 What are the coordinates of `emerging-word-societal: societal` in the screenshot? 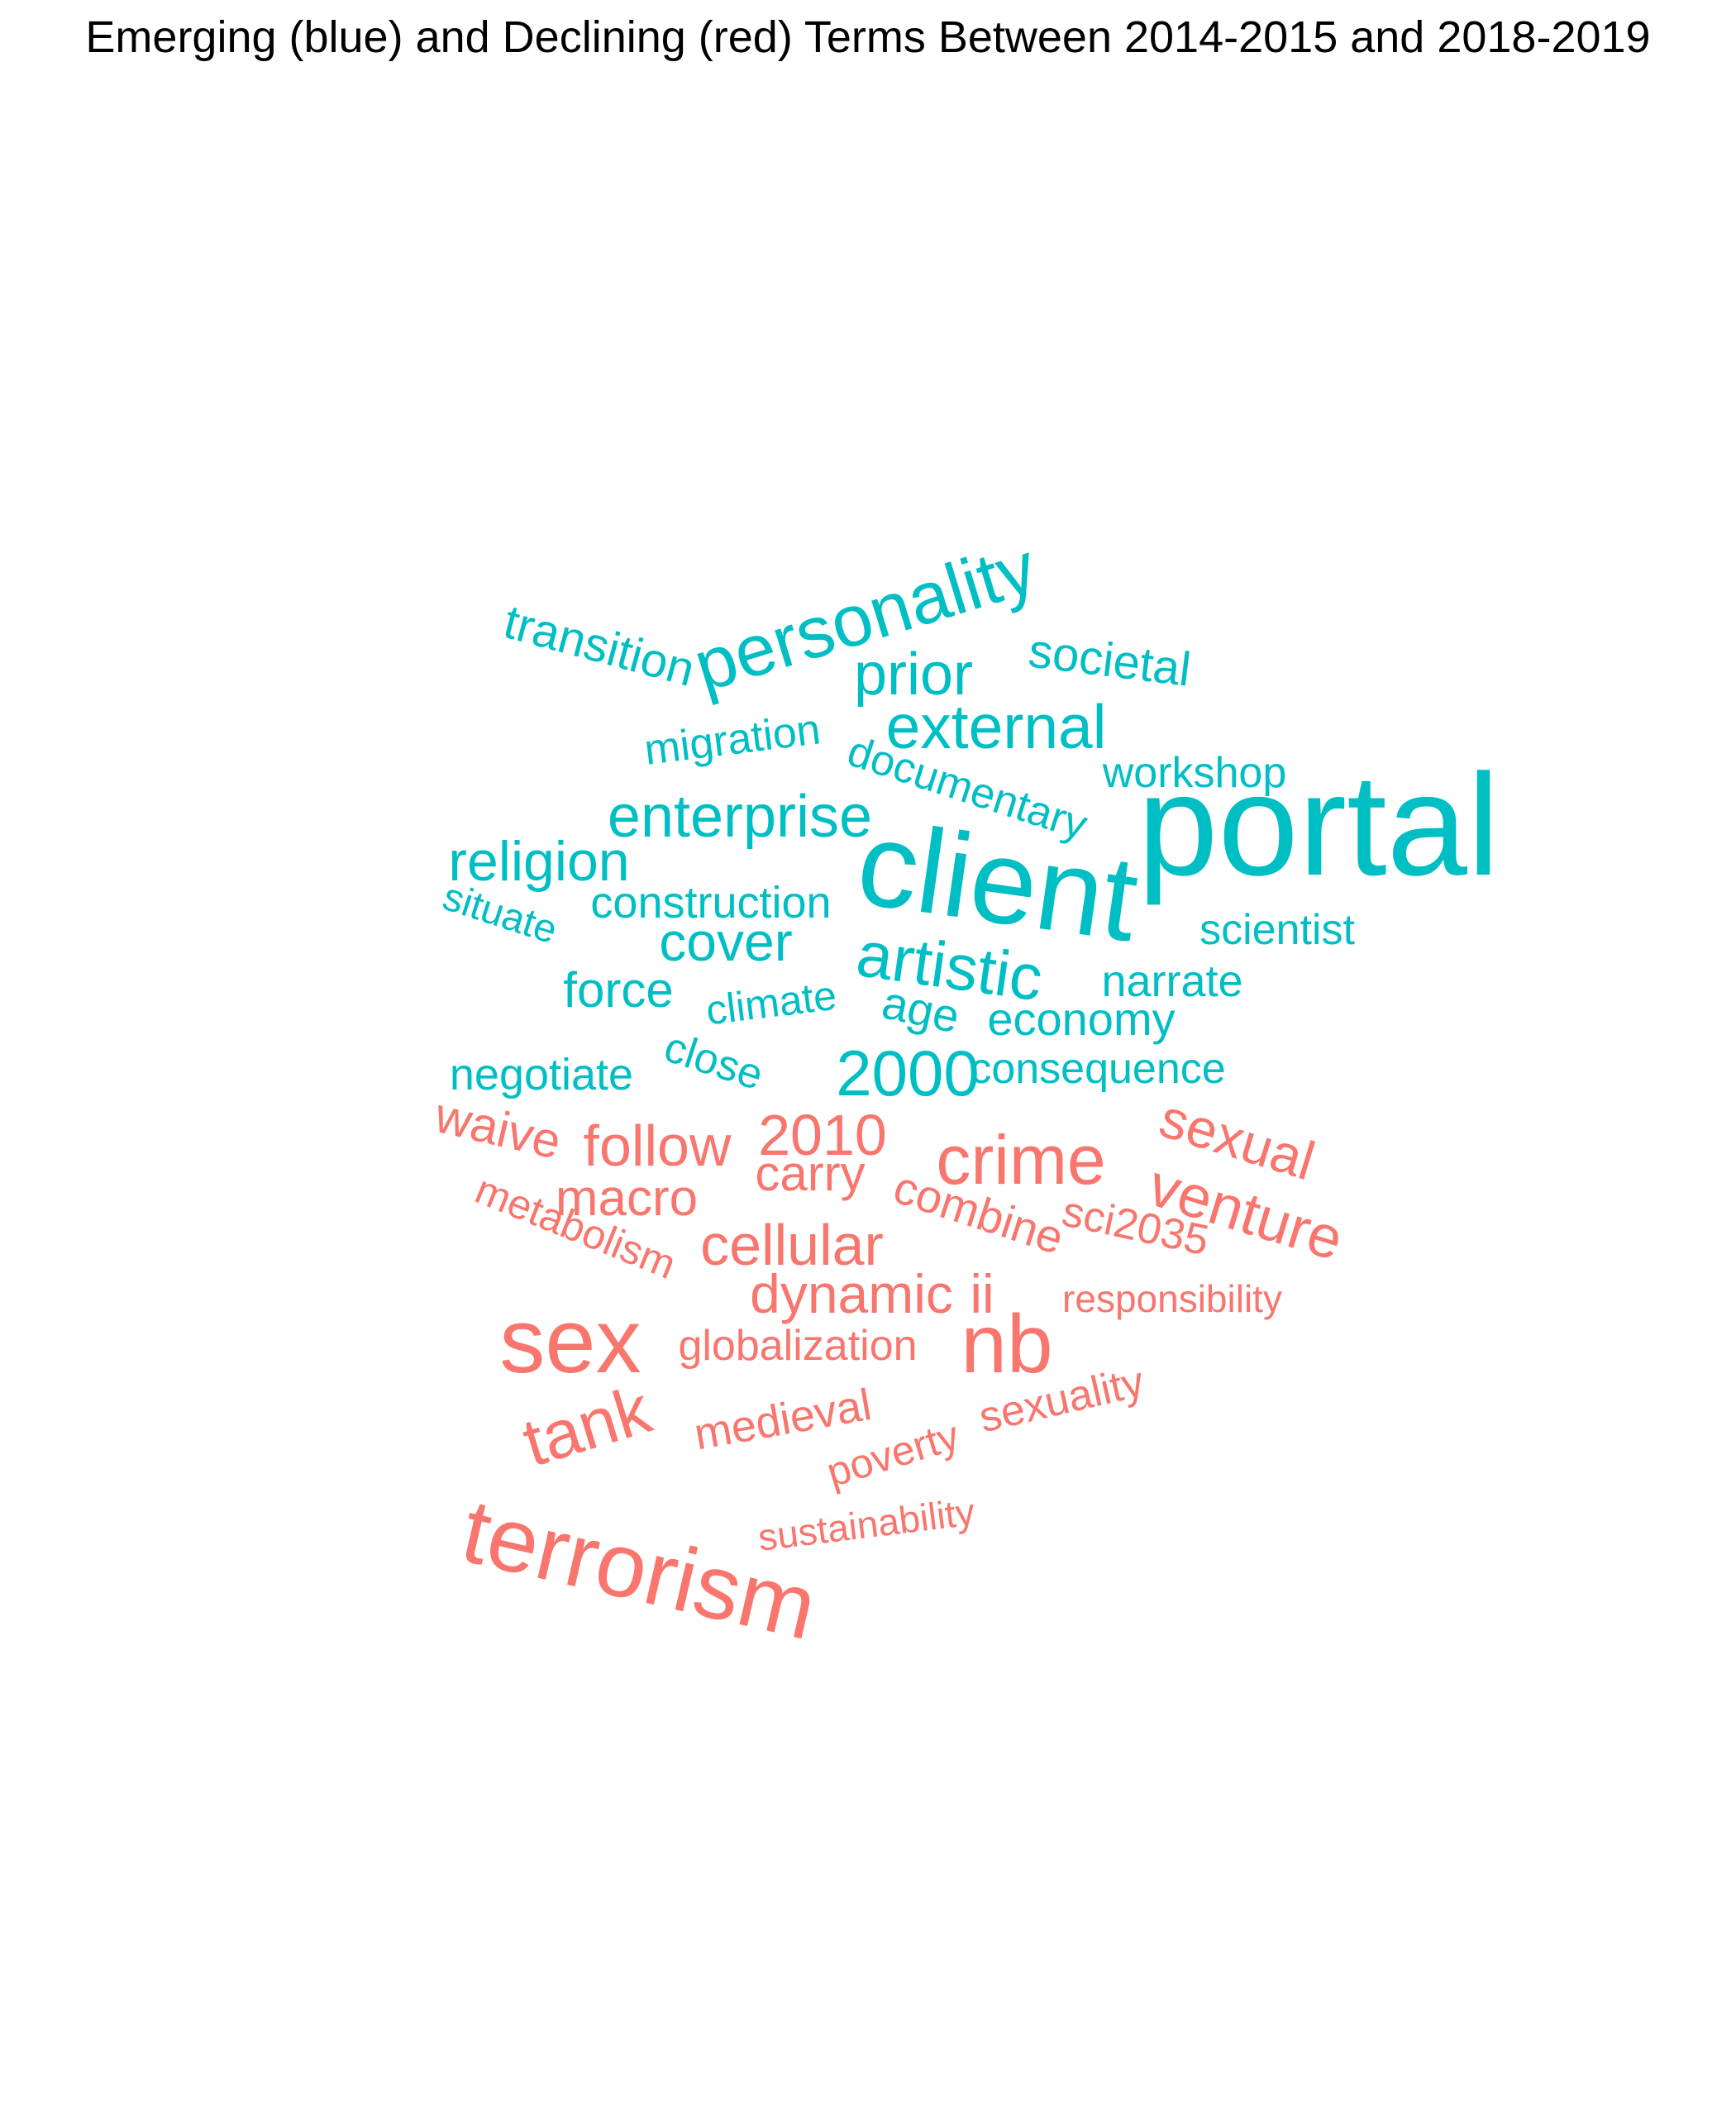 It's located at (1110, 659).